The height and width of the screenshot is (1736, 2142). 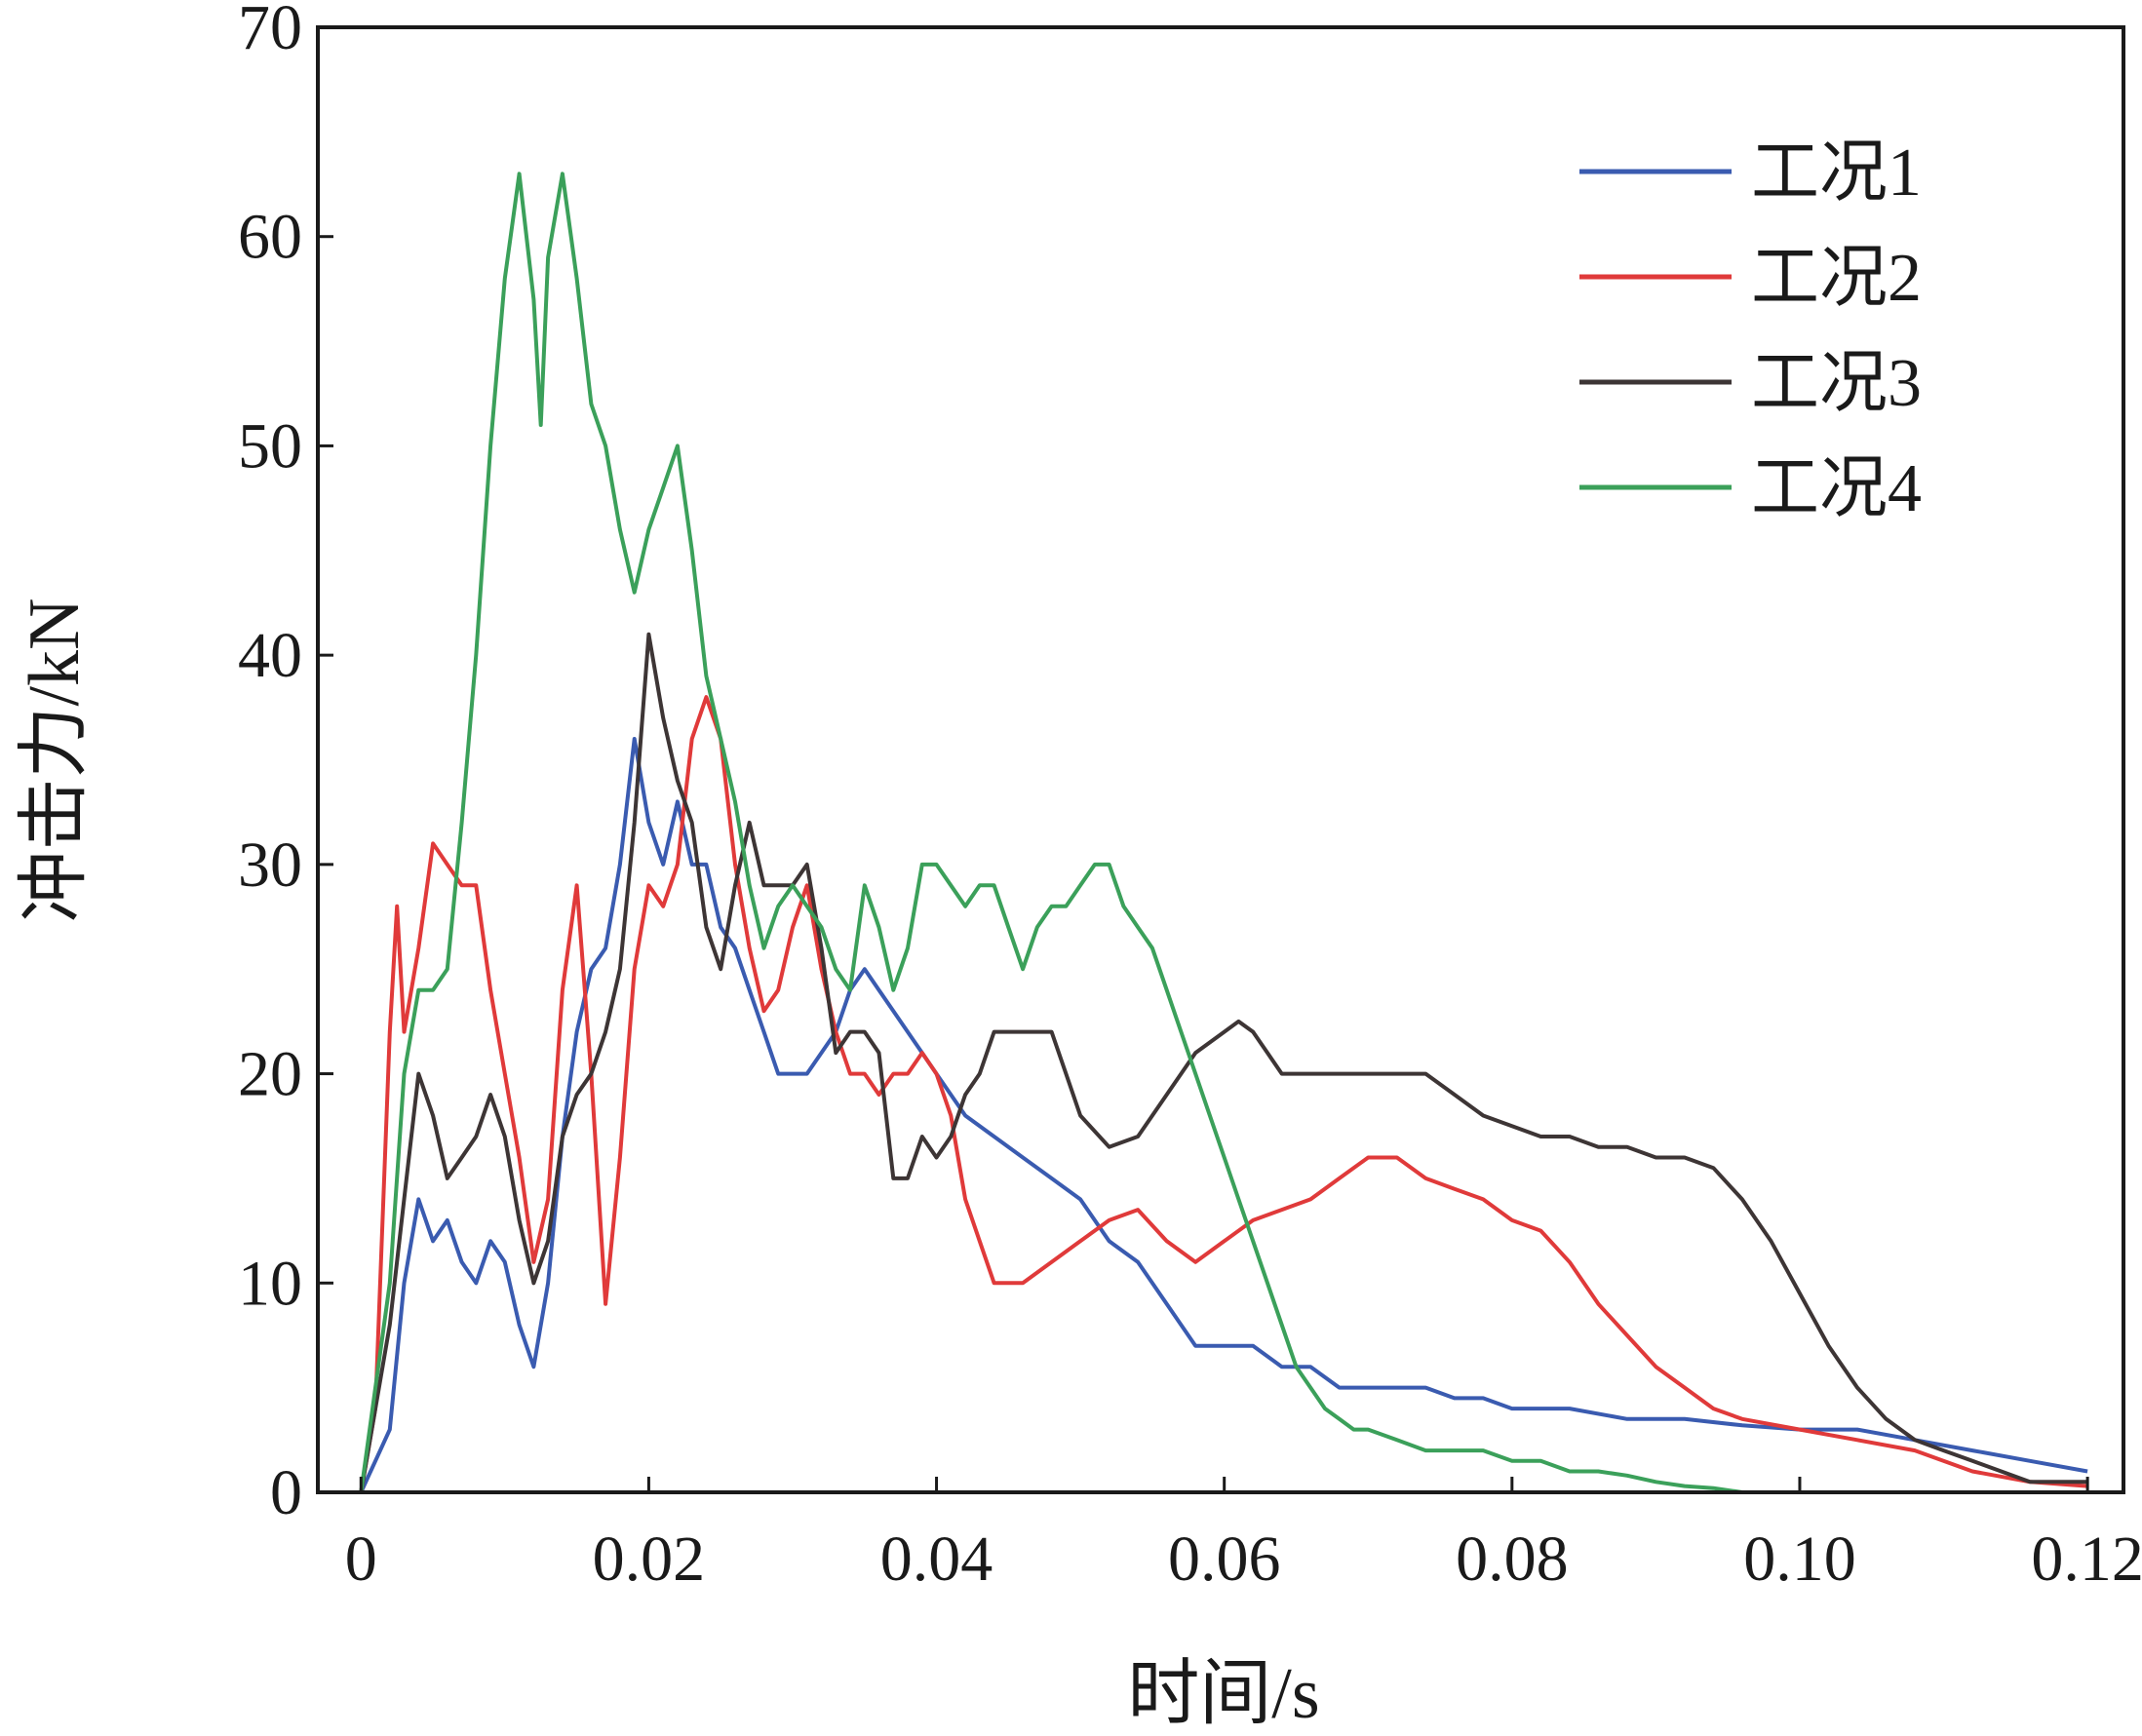 I want to click on x-tick-label: 0.04, so click(x=936, y=1559).